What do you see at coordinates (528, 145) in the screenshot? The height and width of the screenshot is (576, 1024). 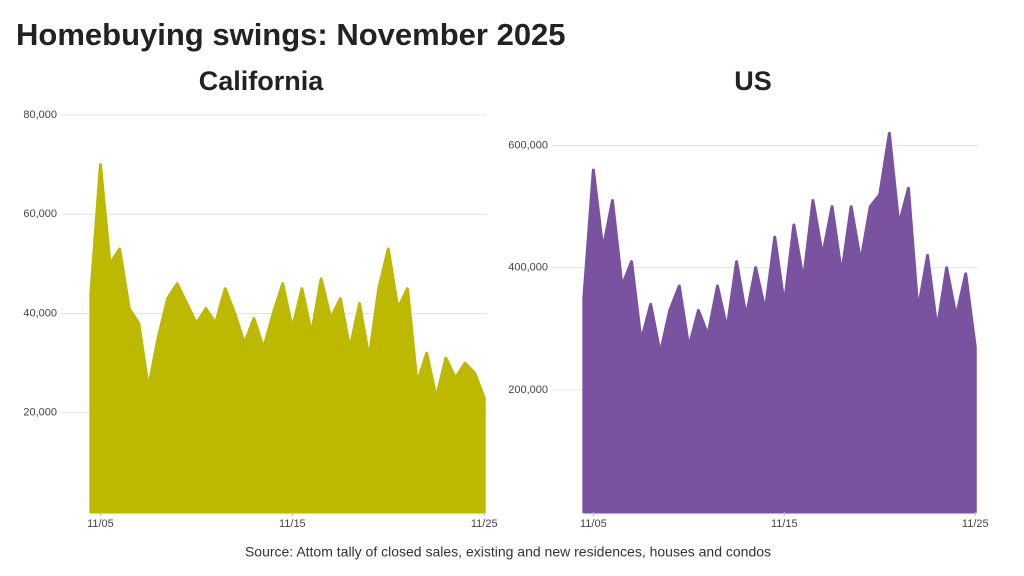 I see `y-tick-label: 600,000` at bounding box center [528, 145].